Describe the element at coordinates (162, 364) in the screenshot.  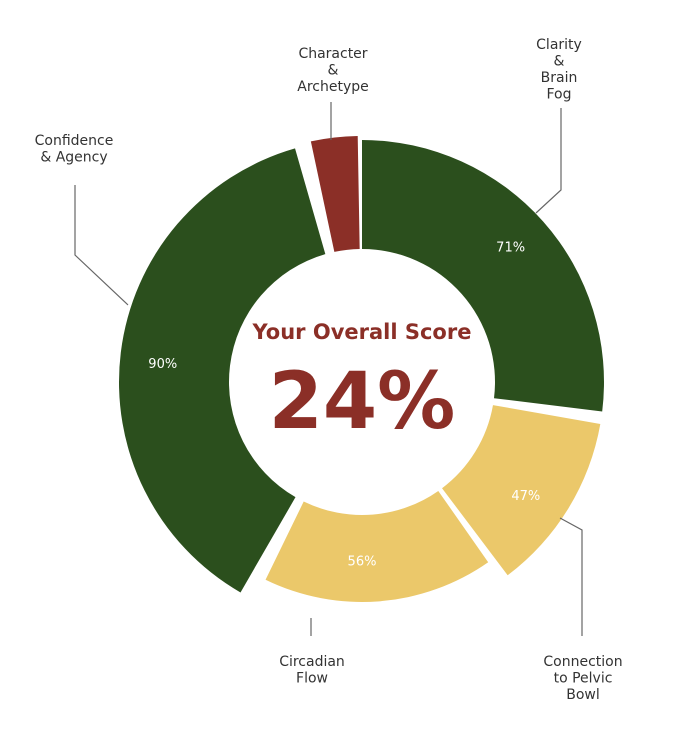
I see `segment-value-label: 90%` at that location.